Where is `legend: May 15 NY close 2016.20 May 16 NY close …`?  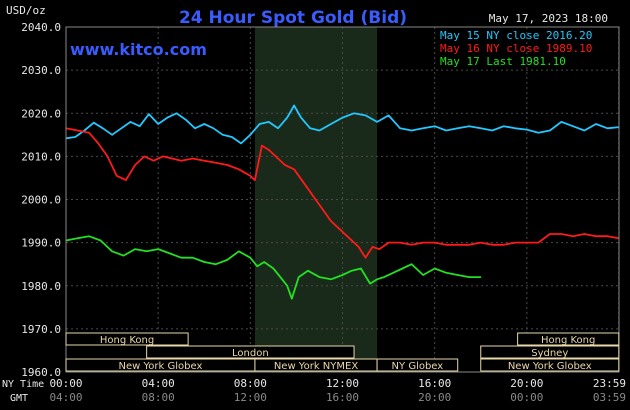
legend: May 15 NY close 2016.20 May 16 NY close … is located at coordinates (516, 48).